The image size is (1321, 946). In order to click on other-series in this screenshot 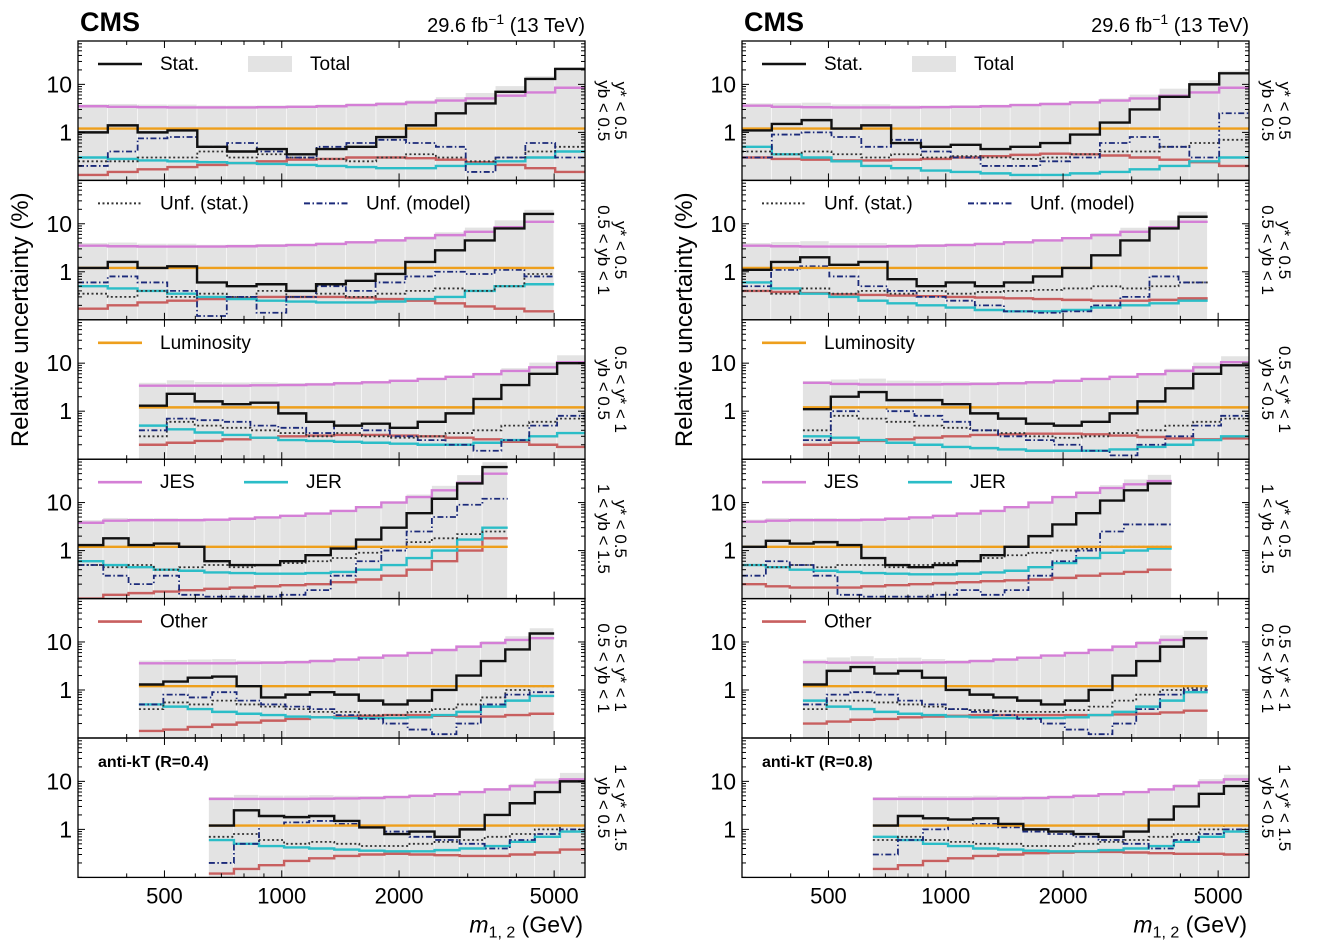, I will do `click(396, 861)`.